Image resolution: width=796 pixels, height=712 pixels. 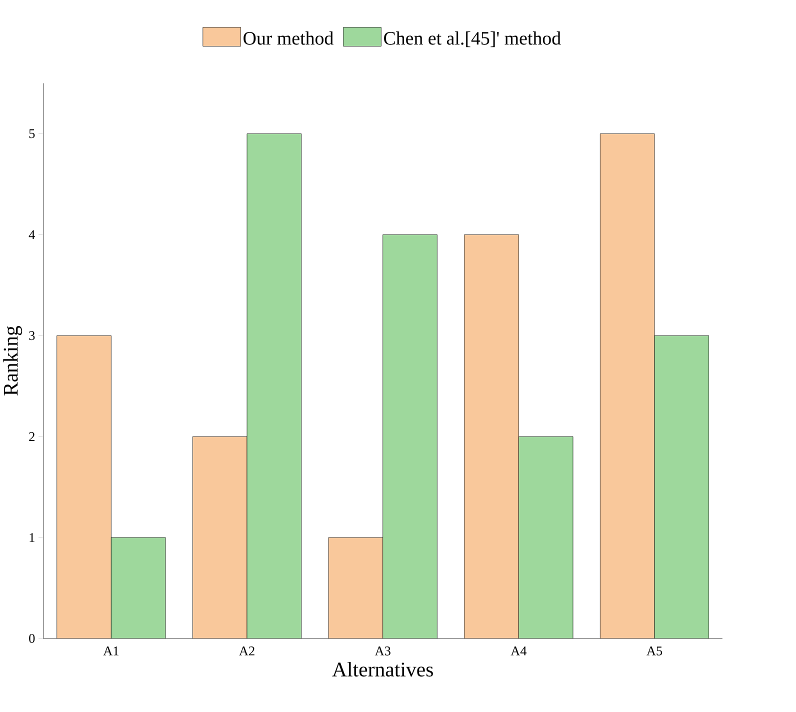 What do you see at coordinates (31, 234) in the screenshot?
I see `y-tick-label: 4` at bounding box center [31, 234].